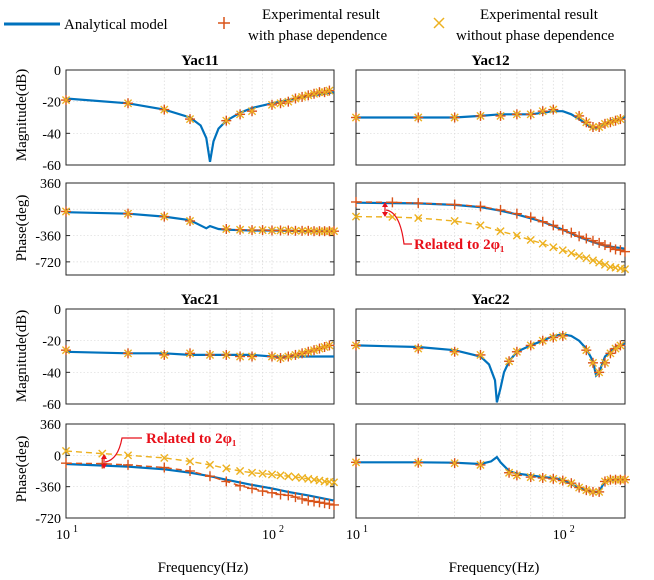 This screenshot has height=580, width=654. I want to click on panel-2: Yac12, so click(488, 109).